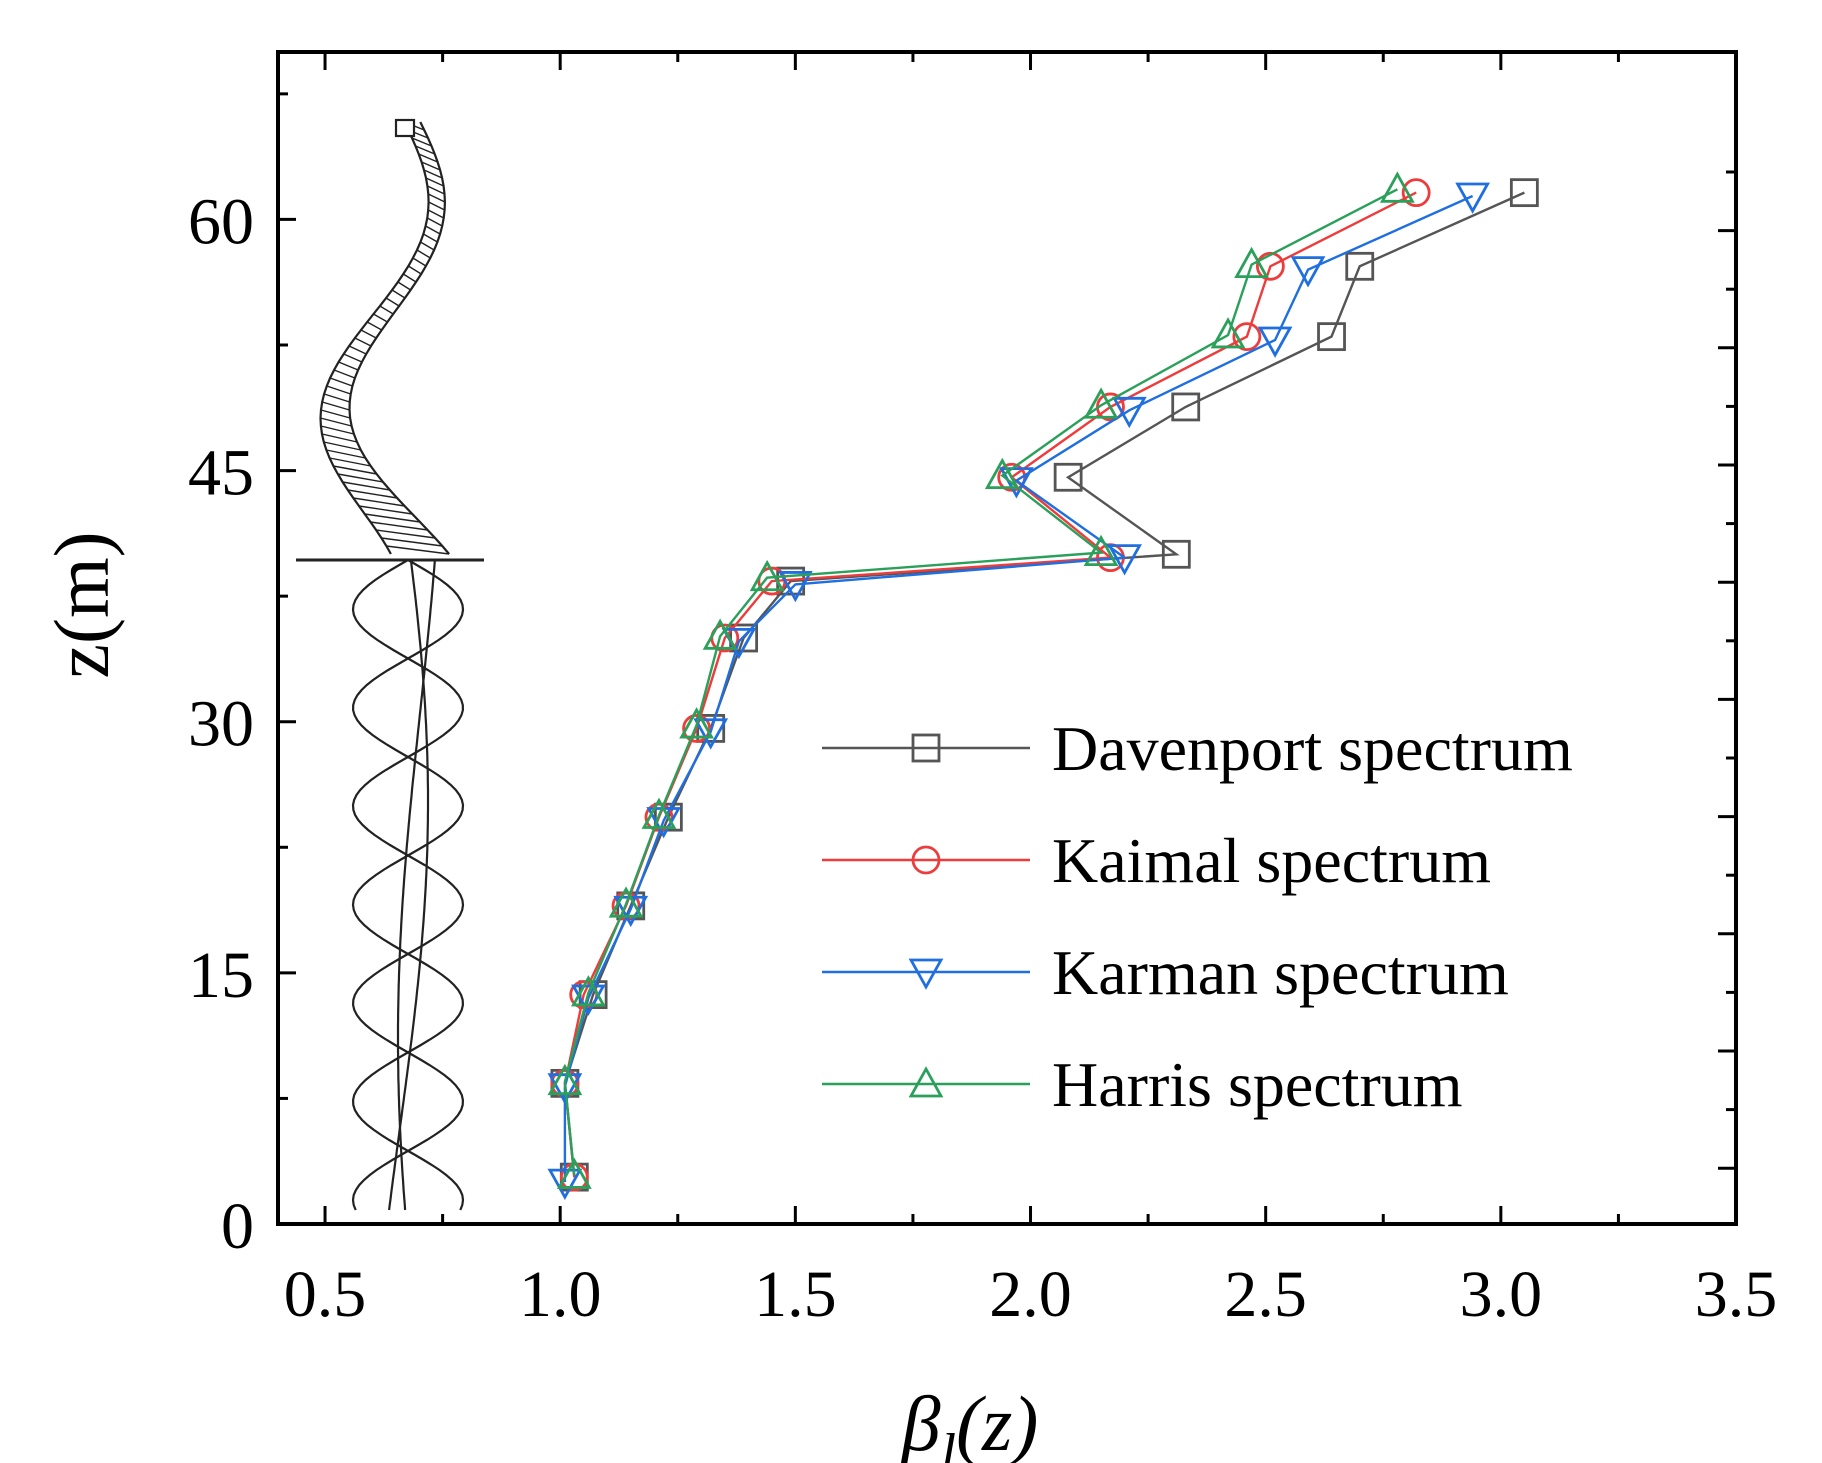 This screenshot has width=1822, height=1463. I want to click on x-axis-title-argument: (z), so click(997, 1421).